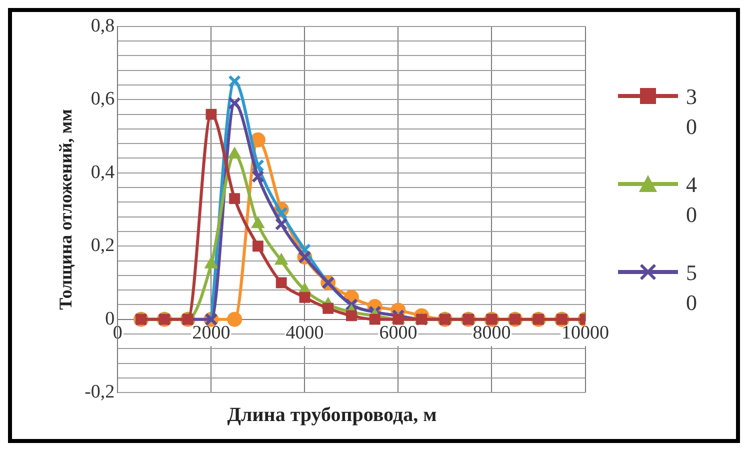  What do you see at coordinates (102, 245) in the screenshot?
I see `y-tick-label: 0,2` at bounding box center [102, 245].